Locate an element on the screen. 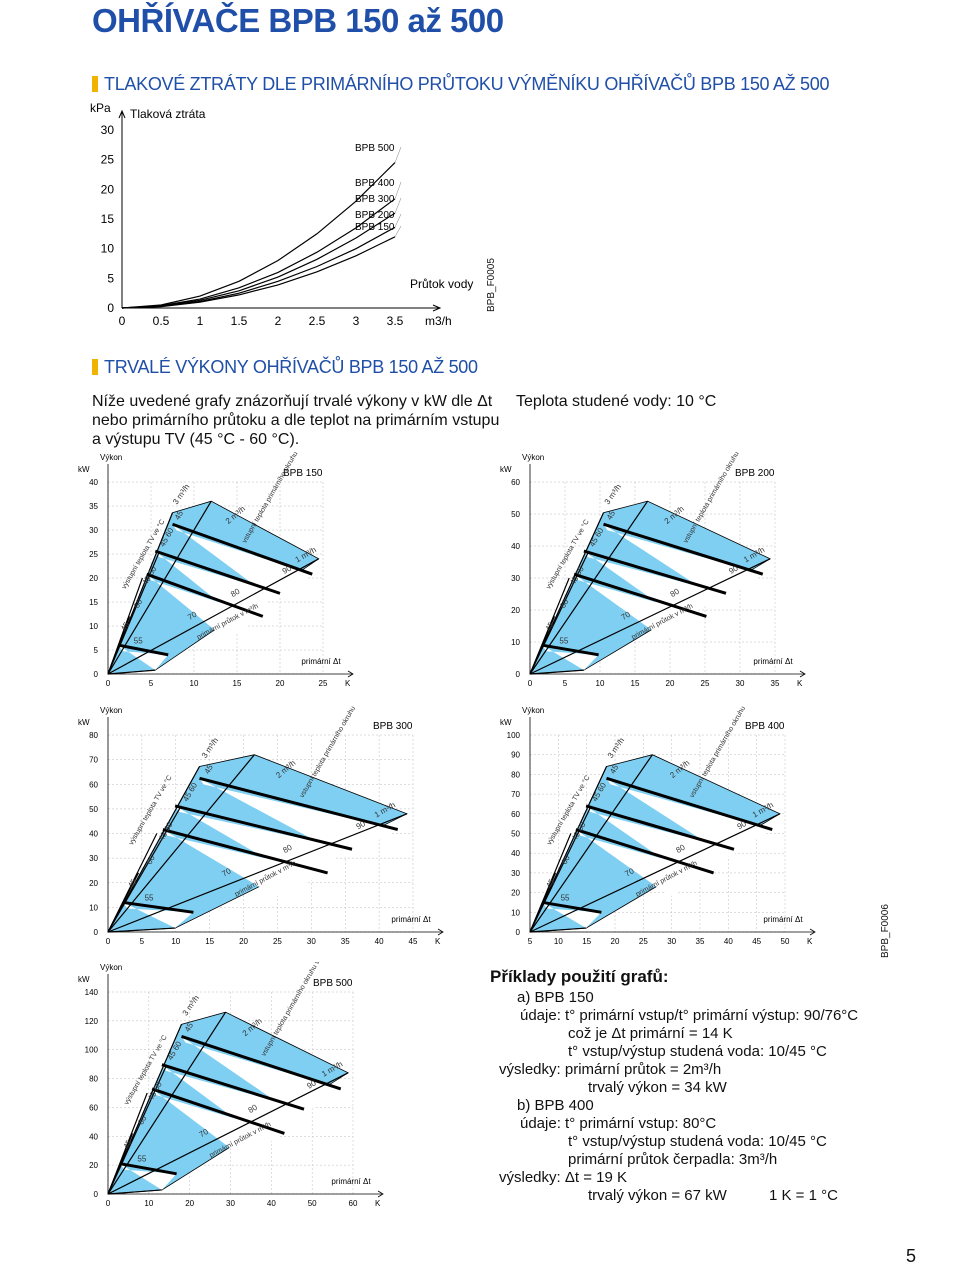 The width and height of the screenshot is (960, 1273). y-tick-label: 90 is located at coordinates (515, 755).